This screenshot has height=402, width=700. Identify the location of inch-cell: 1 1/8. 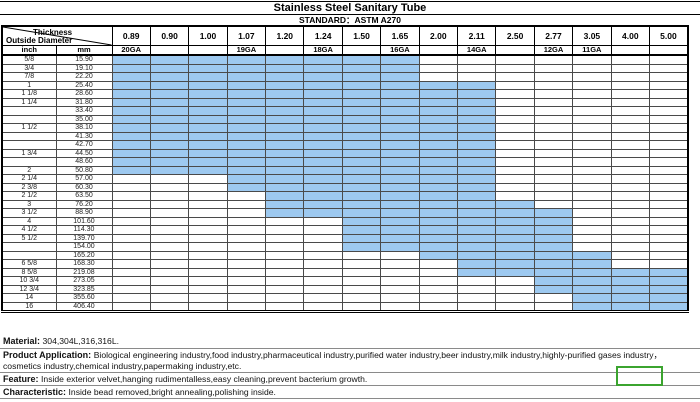
(29, 94).